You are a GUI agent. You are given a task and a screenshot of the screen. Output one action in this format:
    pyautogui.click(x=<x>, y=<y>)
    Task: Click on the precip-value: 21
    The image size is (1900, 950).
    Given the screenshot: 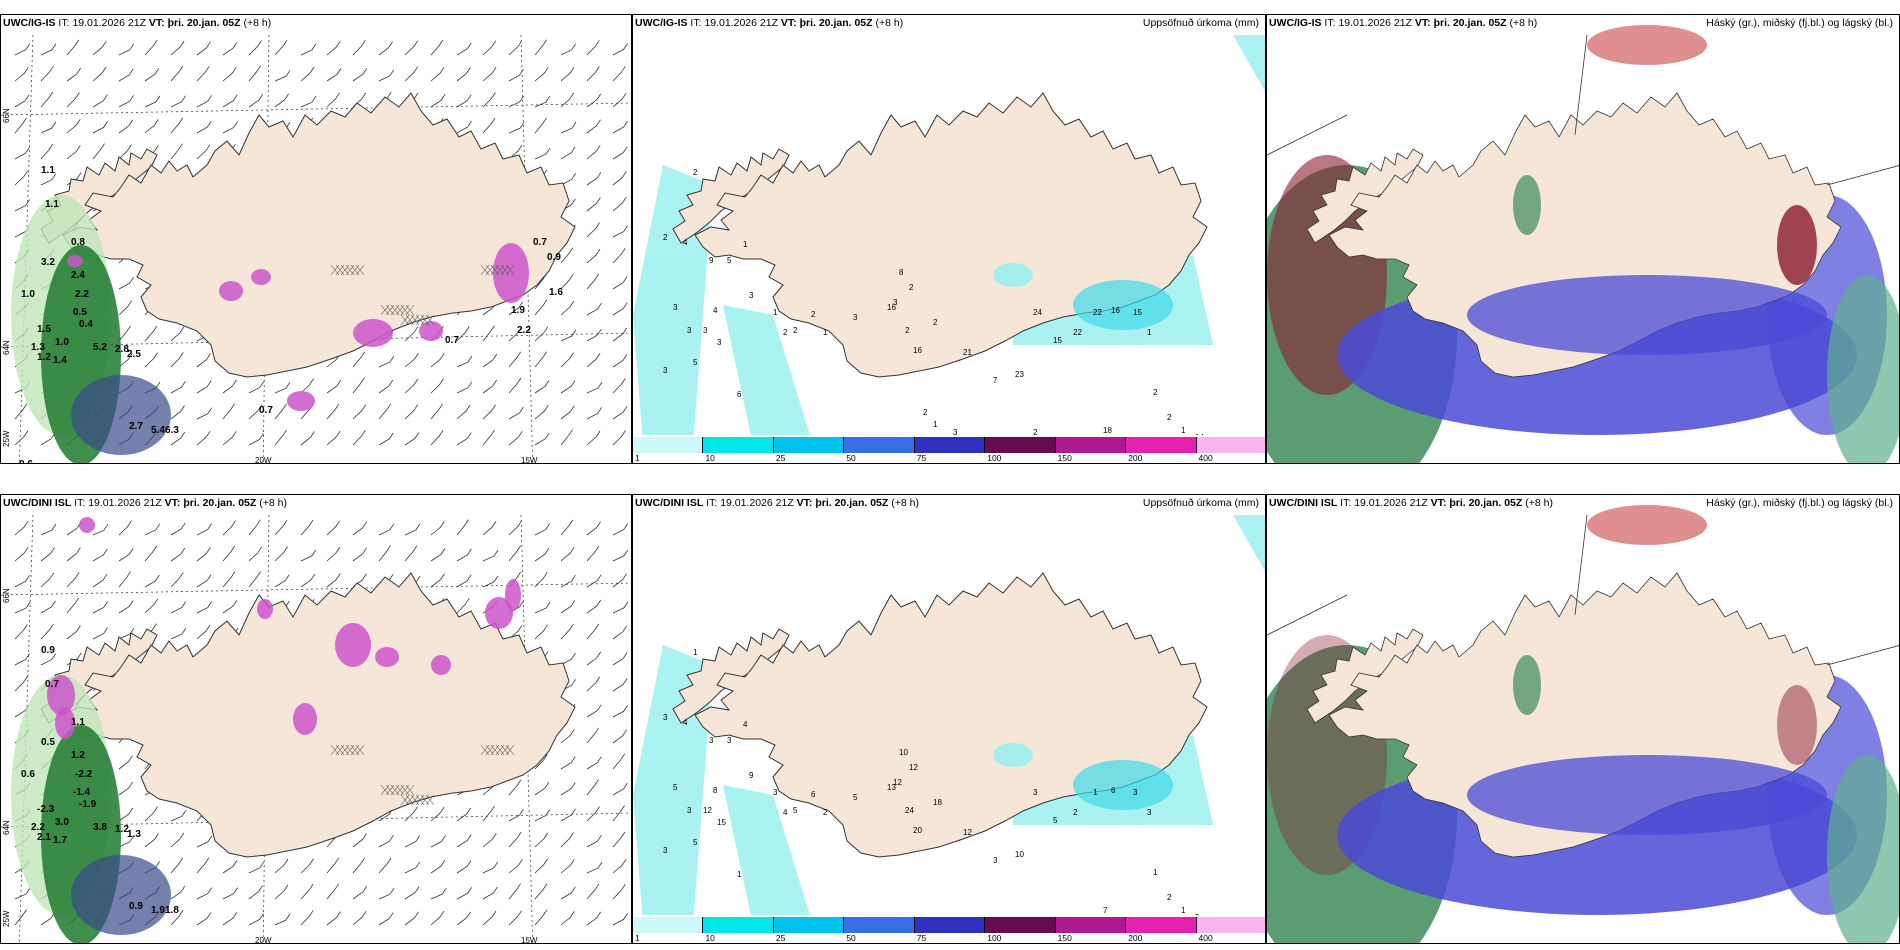 What is the action you would take?
    pyautogui.click(x=967, y=352)
    